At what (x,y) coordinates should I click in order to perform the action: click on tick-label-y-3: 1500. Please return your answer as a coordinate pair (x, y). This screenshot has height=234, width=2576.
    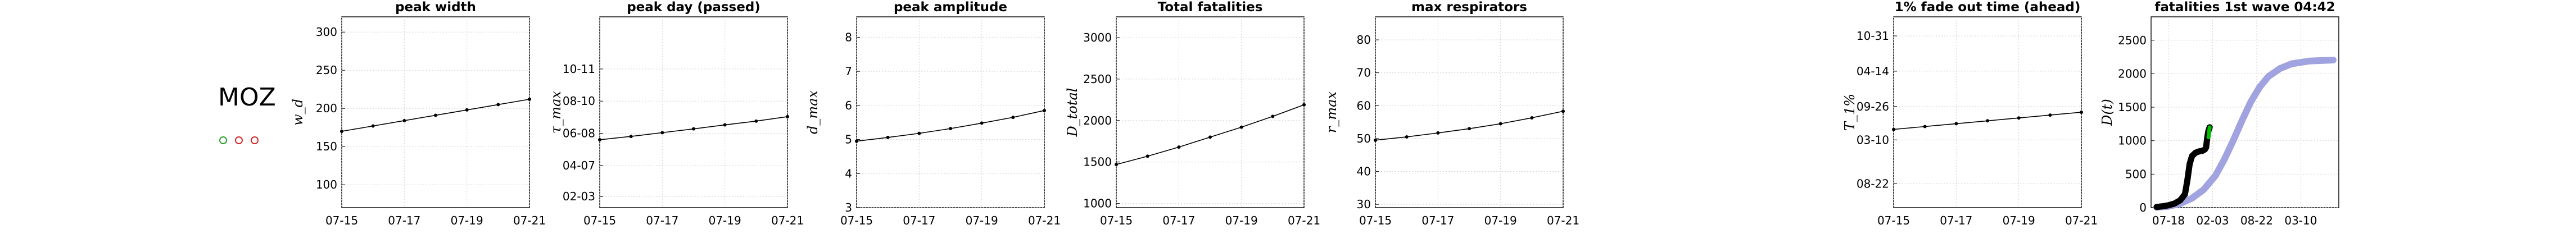
    Looking at the image, I should click on (1097, 162).